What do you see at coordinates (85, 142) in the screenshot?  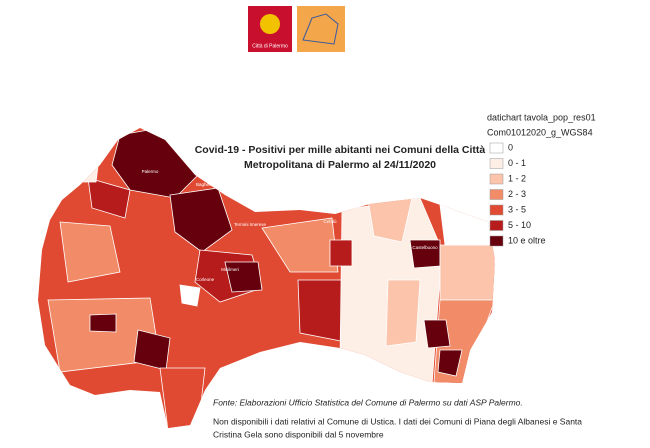 I see `municipality-label: Isola delle Femmine` at bounding box center [85, 142].